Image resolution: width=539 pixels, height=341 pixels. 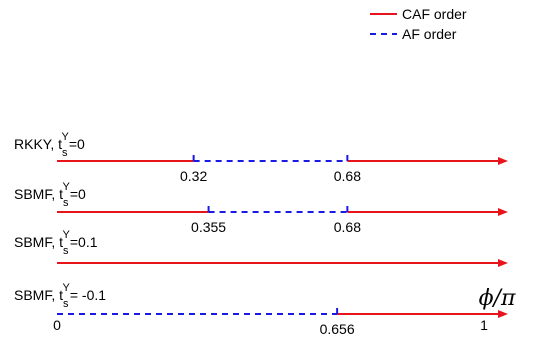 What do you see at coordinates (38, 194) in the screenshot?
I see `row-label-sbmf-0-prefix: SBMF, t` at bounding box center [38, 194].